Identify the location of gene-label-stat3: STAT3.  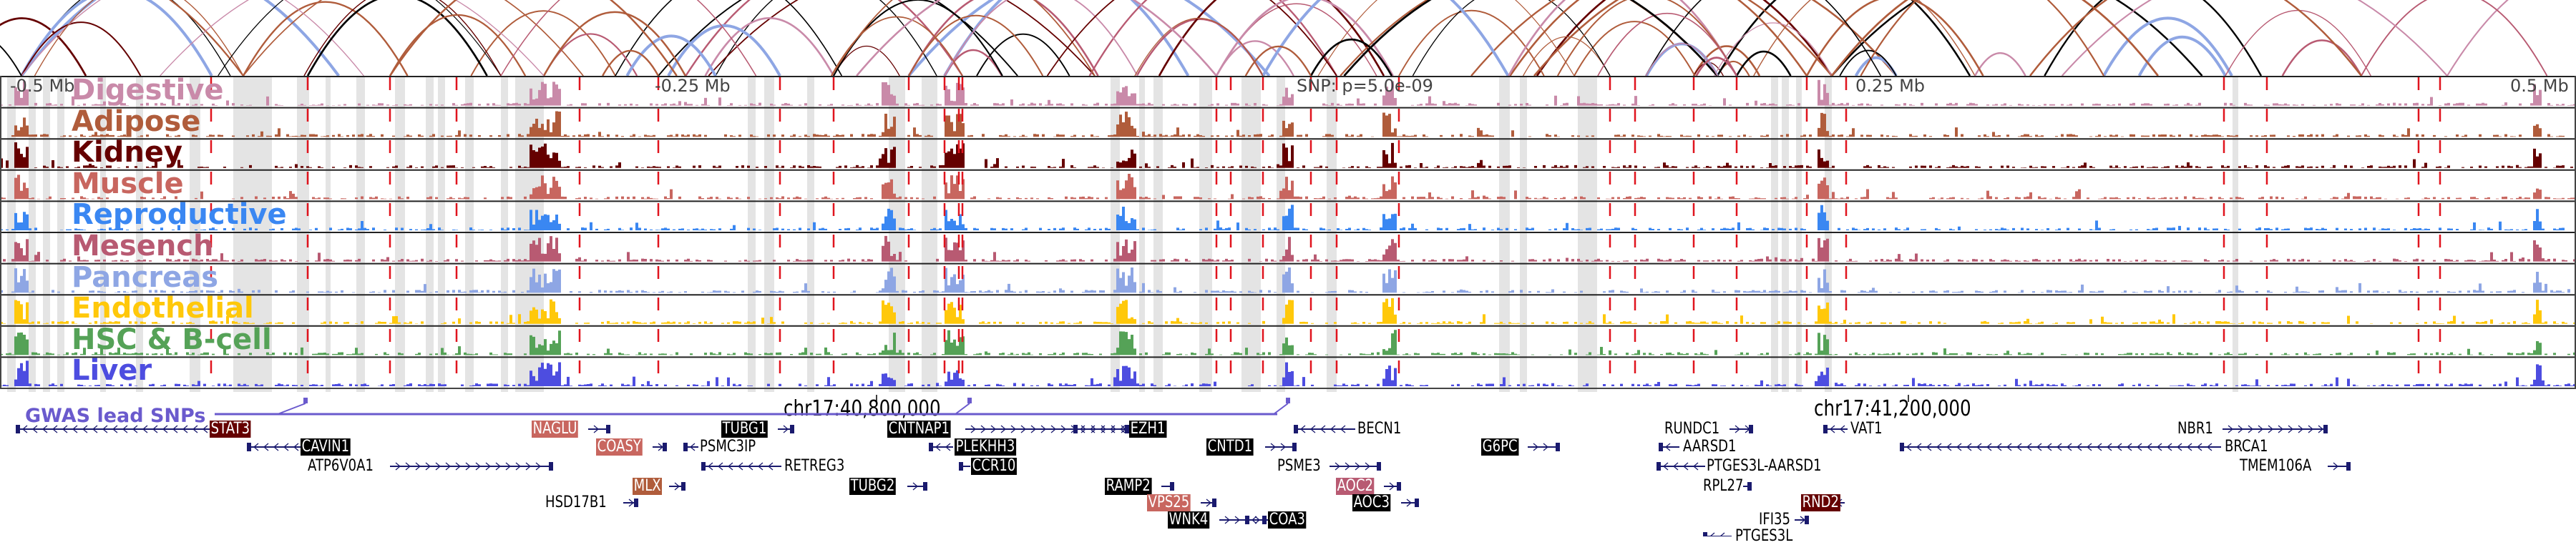
(230, 429).